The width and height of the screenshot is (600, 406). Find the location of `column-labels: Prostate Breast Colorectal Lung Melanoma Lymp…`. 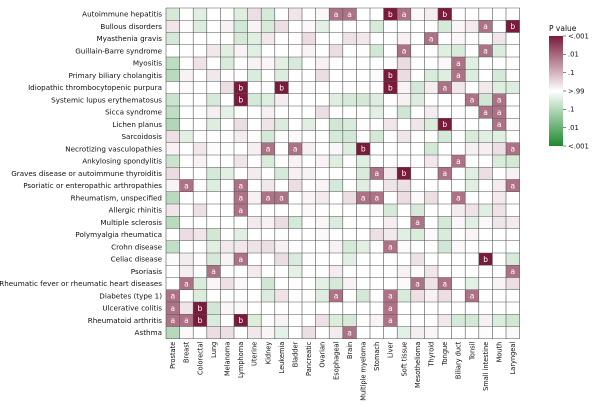

column-labels: Prostate Breast Colorectal Lung Melanoma Lymp… is located at coordinates (343, 370).